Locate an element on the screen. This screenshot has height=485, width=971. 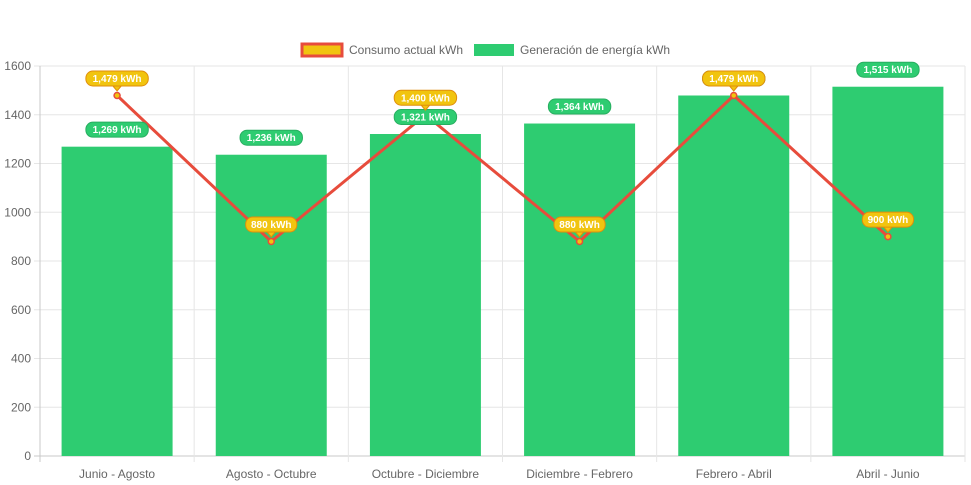
data-label-text: 1,269 kWh is located at coordinates (117, 130).